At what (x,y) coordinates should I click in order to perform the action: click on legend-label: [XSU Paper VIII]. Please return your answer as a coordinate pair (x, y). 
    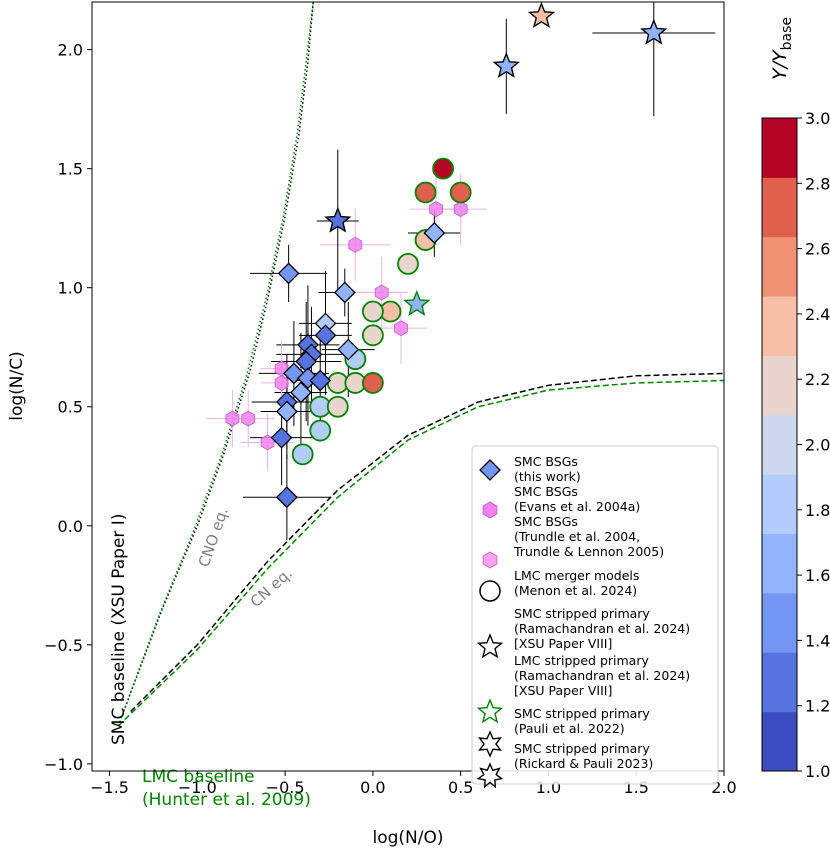
    Looking at the image, I should click on (563, 643).